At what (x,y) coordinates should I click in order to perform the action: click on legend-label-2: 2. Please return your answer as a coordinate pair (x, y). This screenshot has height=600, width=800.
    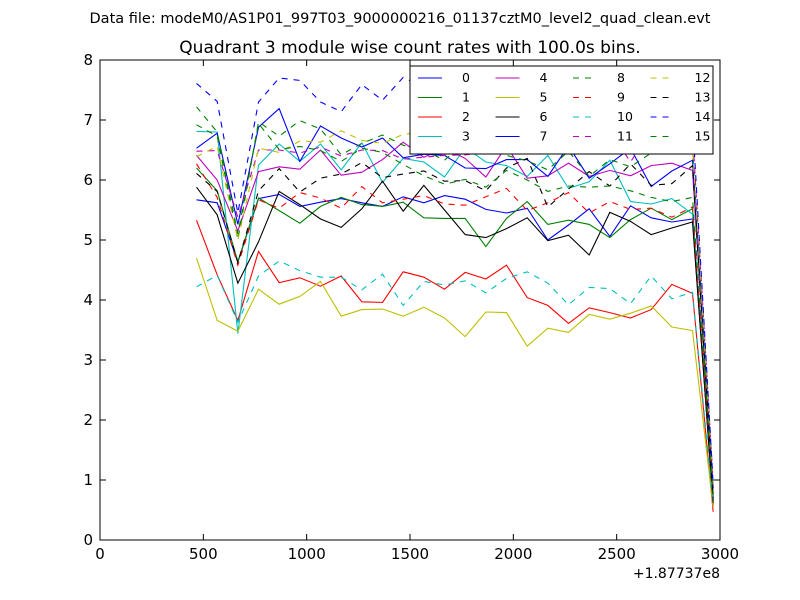
    Looking at the image, I should click on (466, 116).